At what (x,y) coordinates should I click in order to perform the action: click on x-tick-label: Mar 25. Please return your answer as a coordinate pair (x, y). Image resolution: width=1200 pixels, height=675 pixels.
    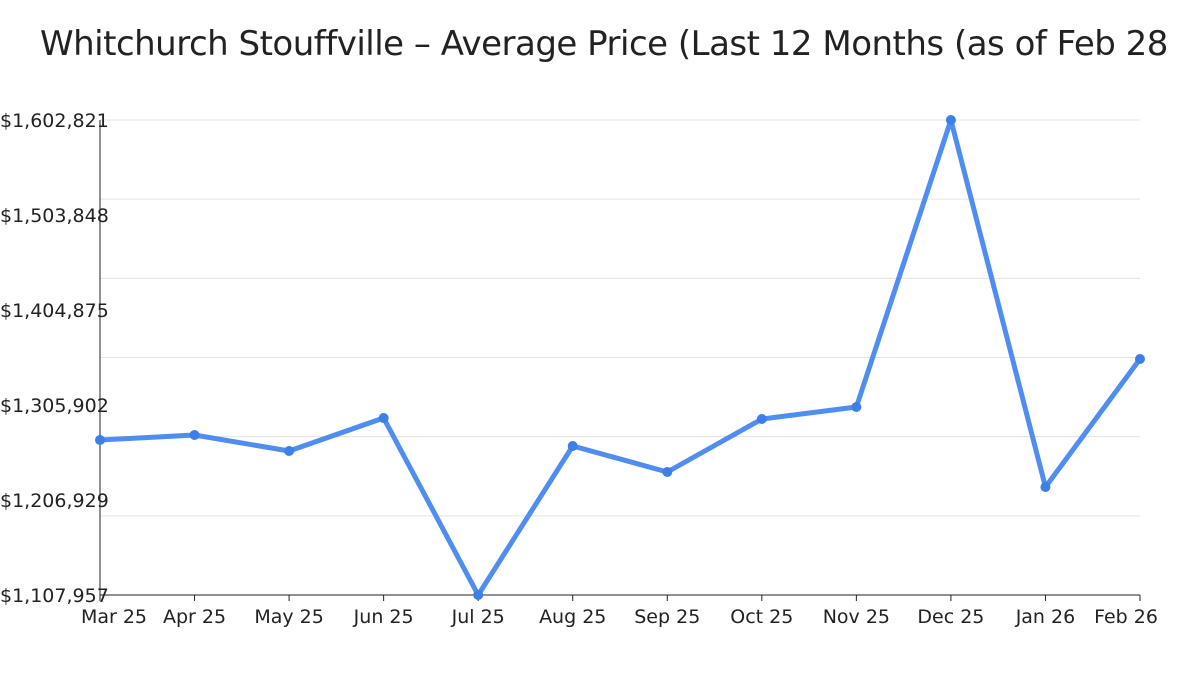
    Looking at the image, I should click on (114, 617).